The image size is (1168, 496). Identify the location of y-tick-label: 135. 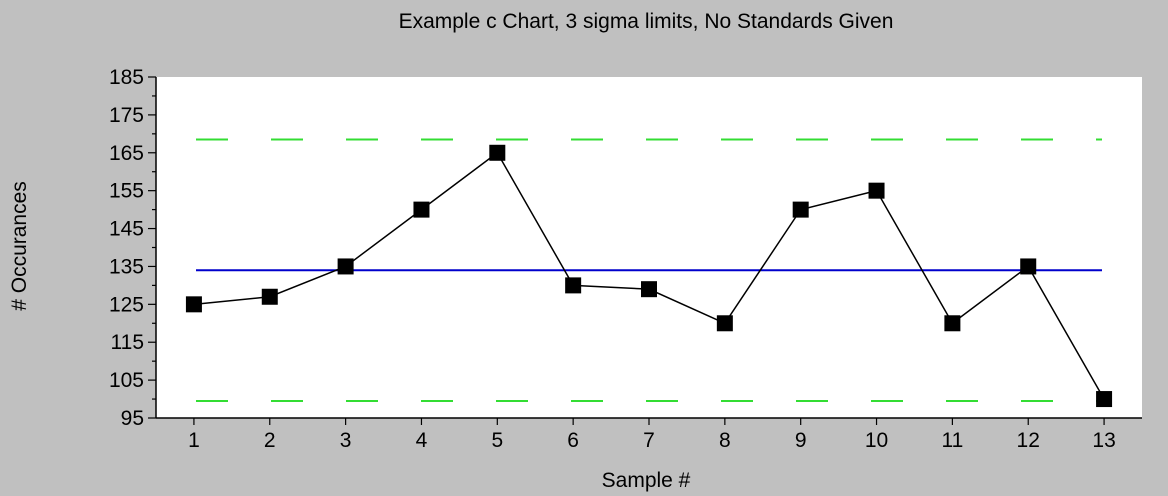
(126, 266).